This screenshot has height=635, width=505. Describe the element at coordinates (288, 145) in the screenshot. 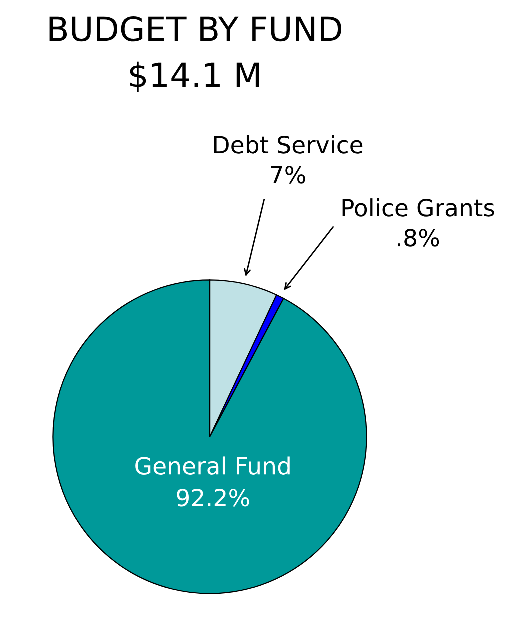

I see `slice-label: Debt Service` at that location.